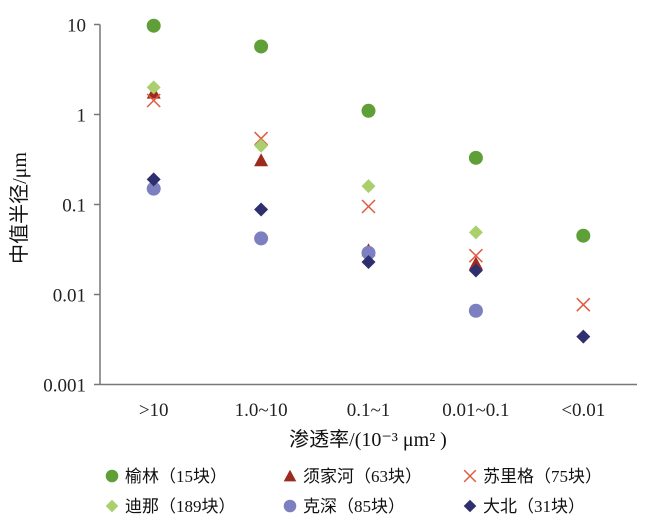 The width and height of the screenshot is (650, 524). I want to click on x-axis-label: 渗透率/(10⁻³ μm² ), so click(368, 439).